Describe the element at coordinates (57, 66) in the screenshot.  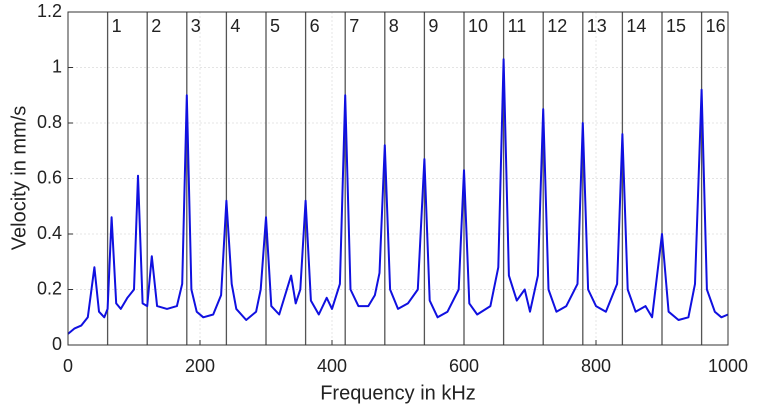
I see `y-tick-label: 1` at that location.